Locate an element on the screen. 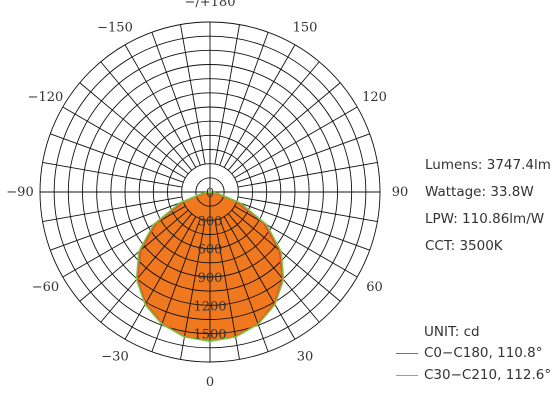  legend-entry-c30-c210: C30−C210, 112.6° is located at coordinates (473, 375).